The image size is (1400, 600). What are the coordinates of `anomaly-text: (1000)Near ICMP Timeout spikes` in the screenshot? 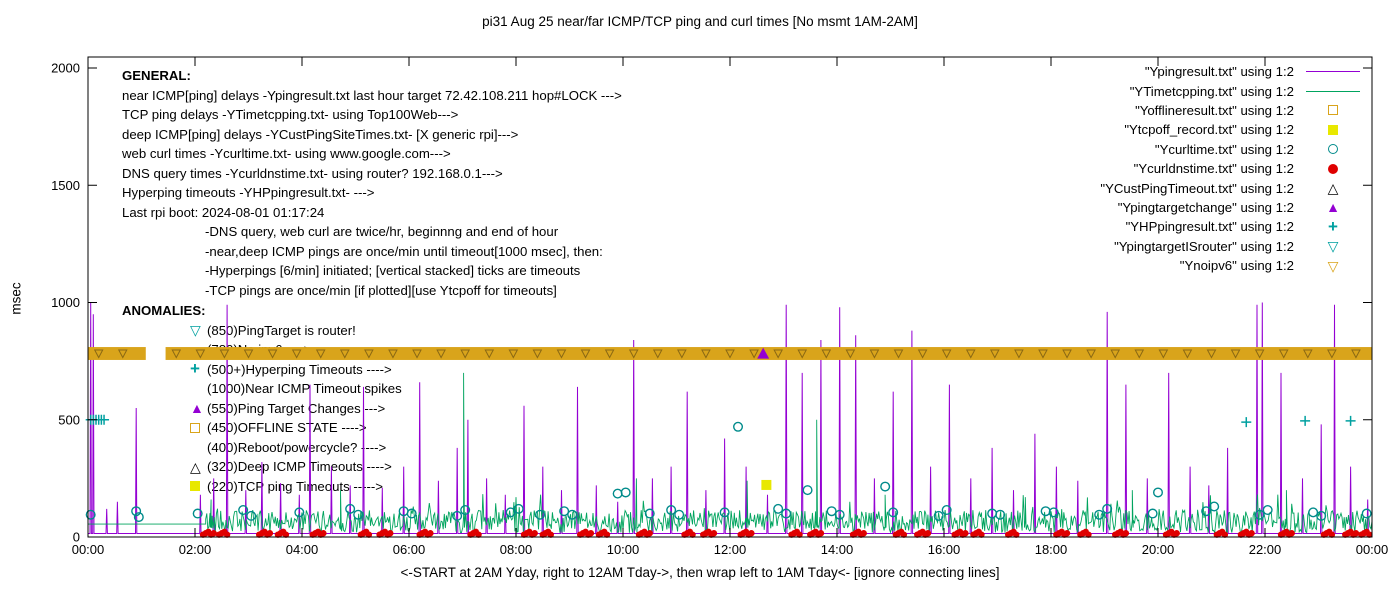 It's located at (304, 388).